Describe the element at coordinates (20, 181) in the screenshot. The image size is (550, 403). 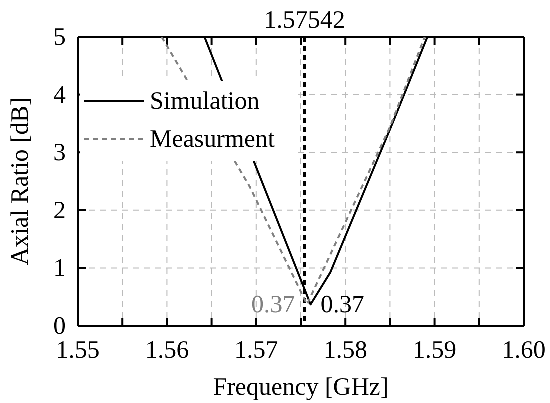
I see `y-axis-title: Axial Ratio [dB]` at that location.